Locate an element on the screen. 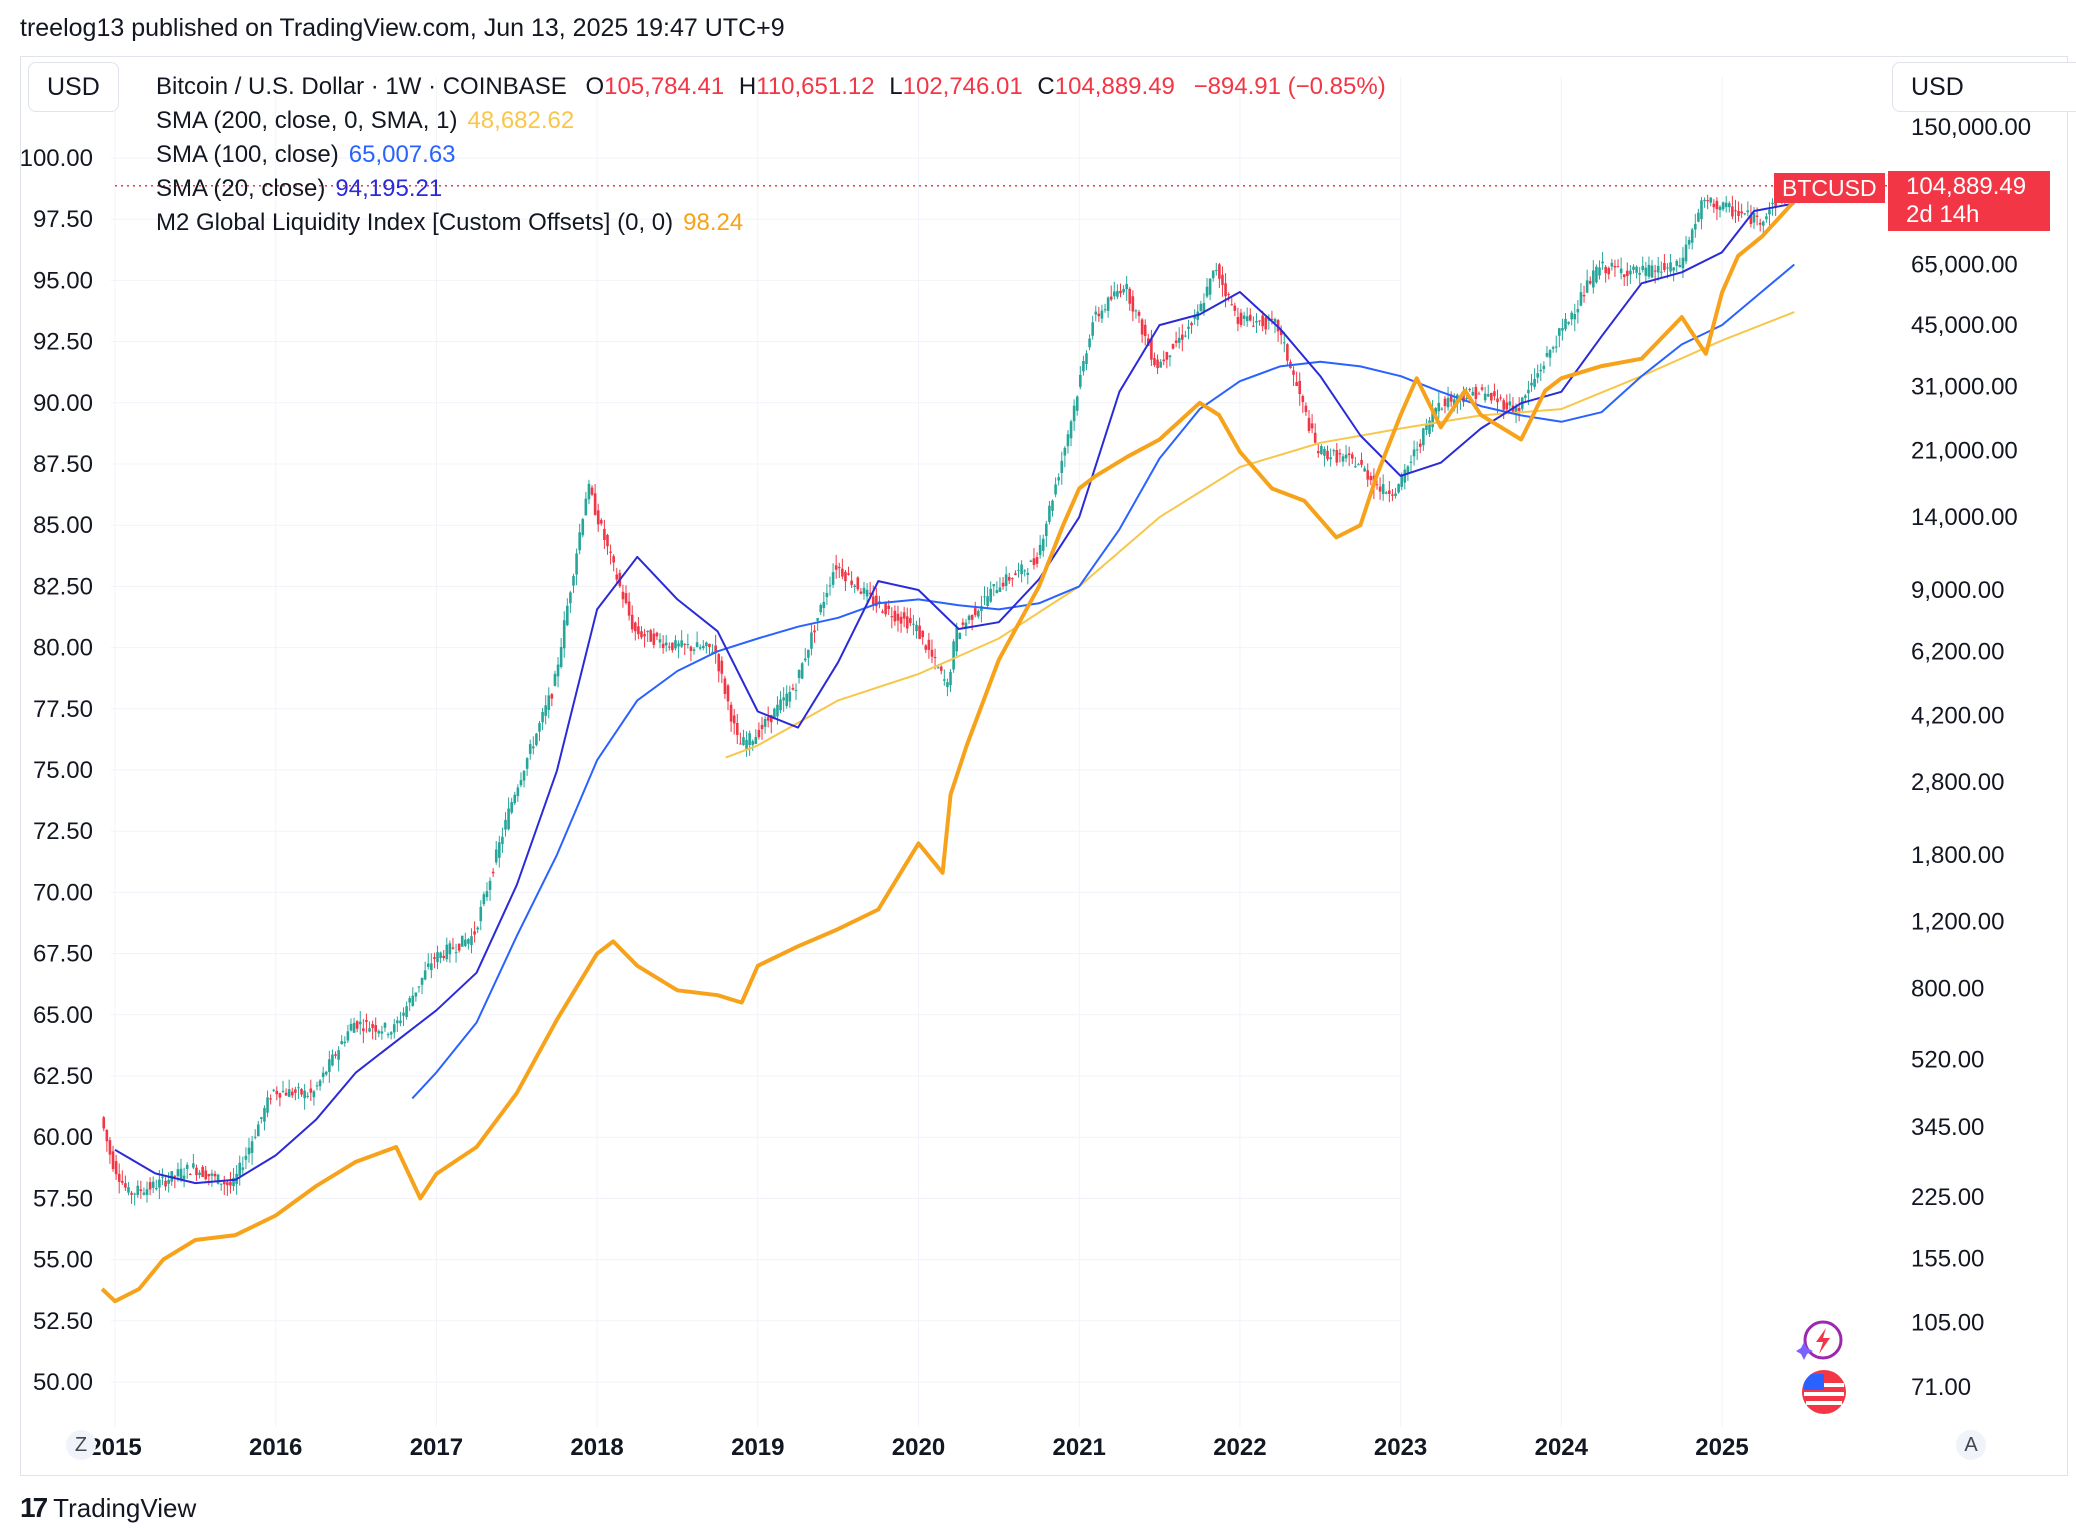 The width and height of the screenshot is (2076, 1540). lightning-sparkle-icon is located at coordinates (1821, 1341).